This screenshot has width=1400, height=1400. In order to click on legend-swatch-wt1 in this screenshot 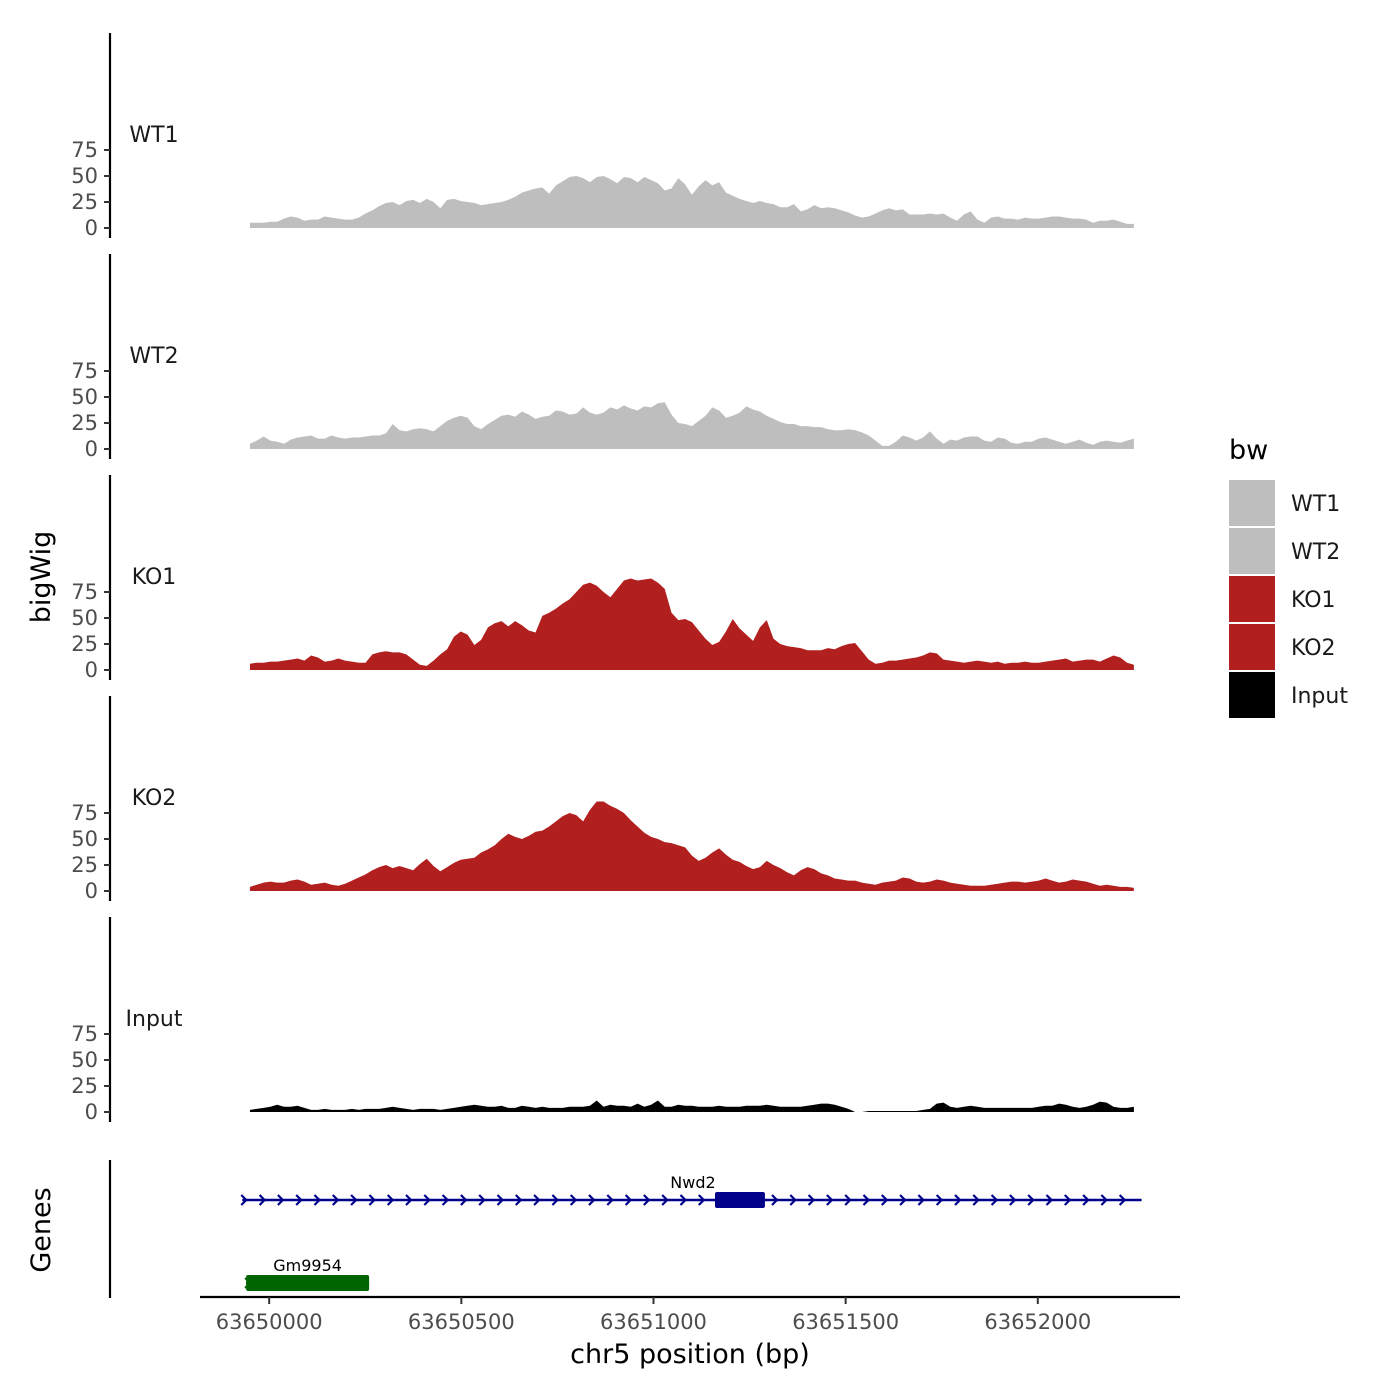, I will do `click(1252, 503)`.